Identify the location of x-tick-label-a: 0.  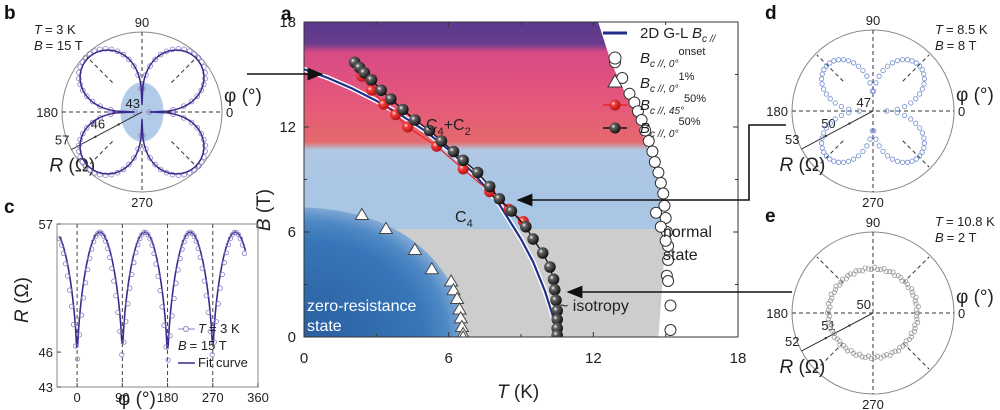
(304, 358).